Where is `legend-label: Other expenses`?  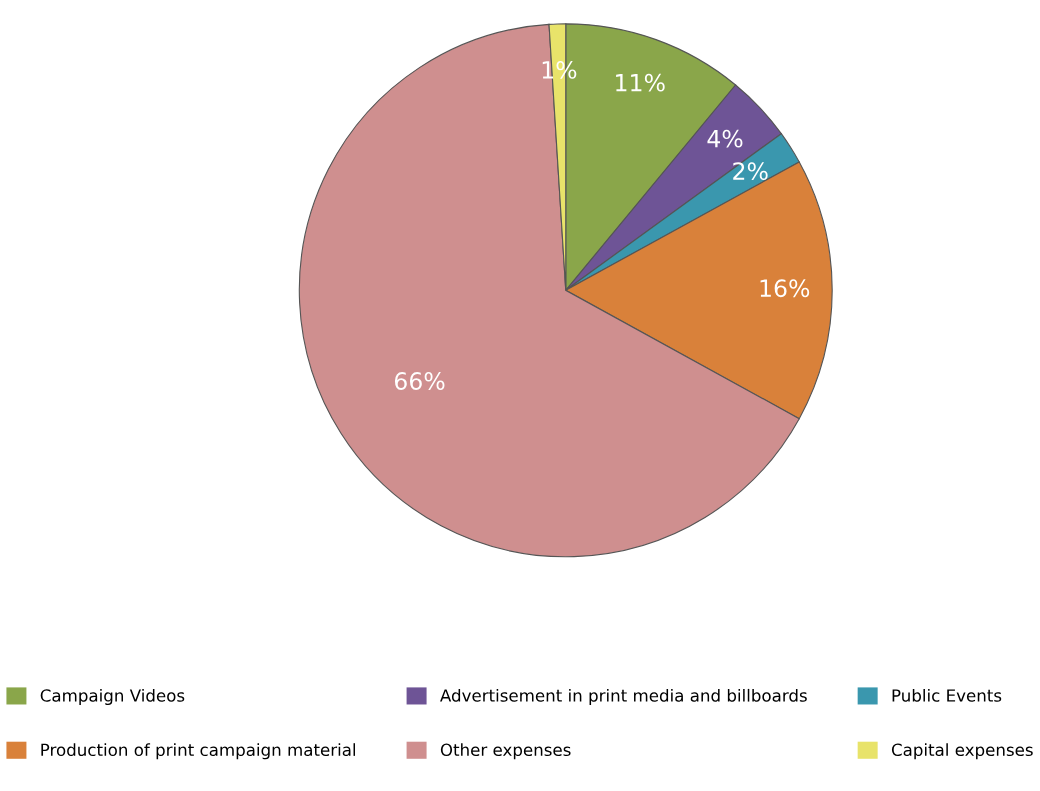 legend-label: Other expenses is located at coordinates (505, 751).